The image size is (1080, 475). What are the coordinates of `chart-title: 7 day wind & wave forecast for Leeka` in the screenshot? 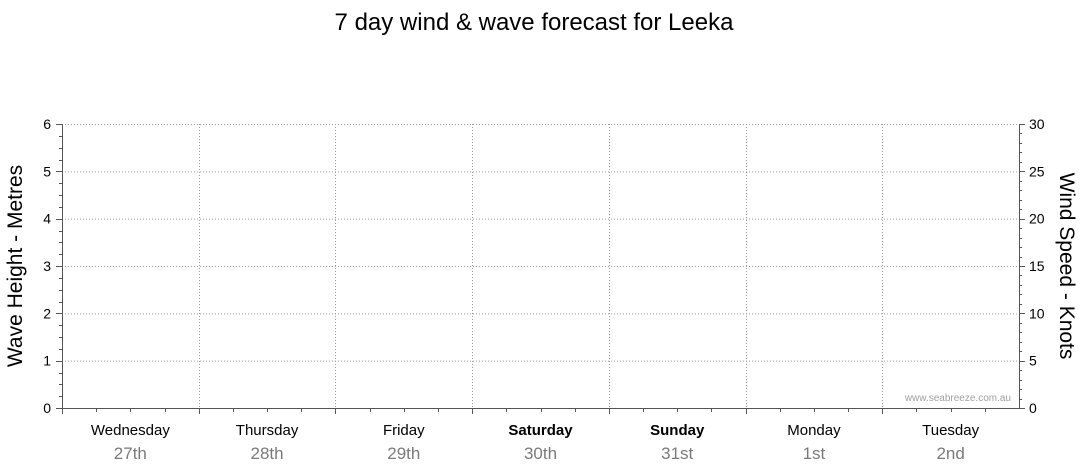 It's located at (535, 22).